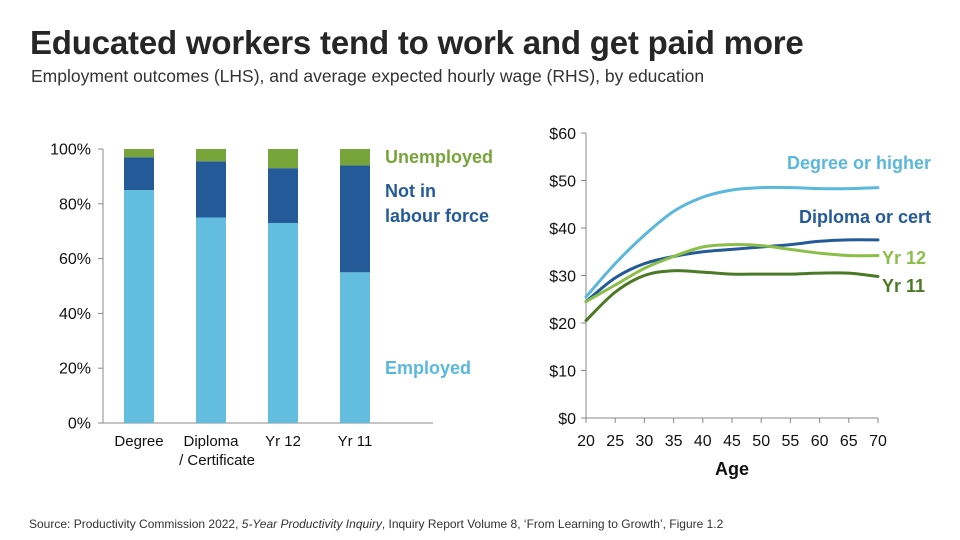 The height and width of the screenshot is (540, 960). What do you see at coordinates (428, 368) in the screenshot?
I see `legend-employed: Employed` at bounding box center [428, 368].